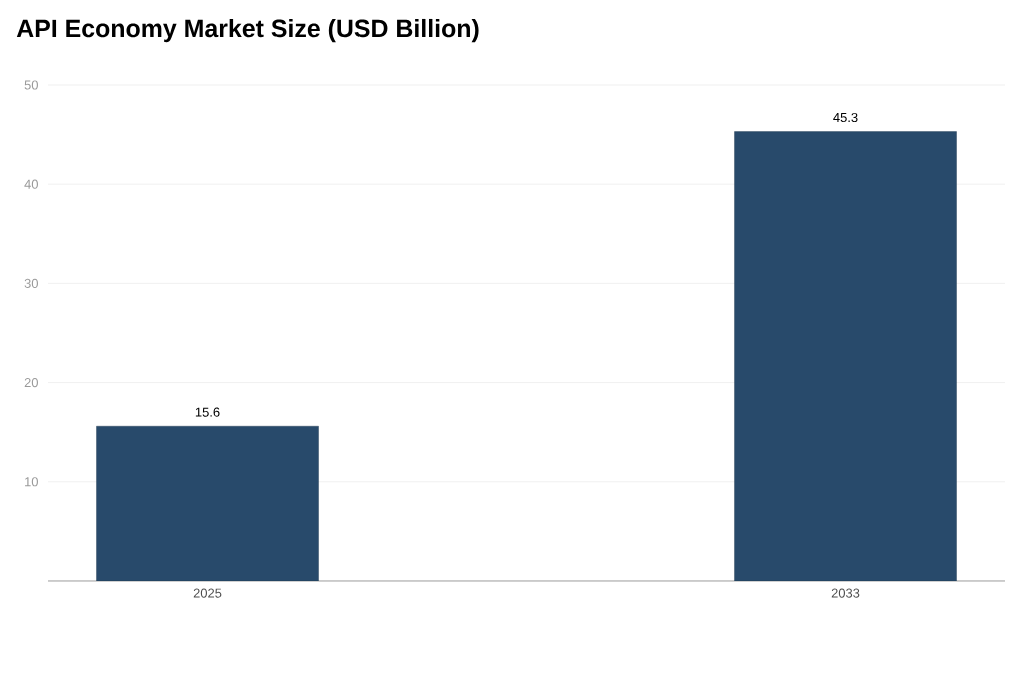 Image resolution: width=1024 pixels, height=689 pixels. Describe the element at coordinates (31, 184) in the screenshot. I see `y-tick-label: 40` at that location.